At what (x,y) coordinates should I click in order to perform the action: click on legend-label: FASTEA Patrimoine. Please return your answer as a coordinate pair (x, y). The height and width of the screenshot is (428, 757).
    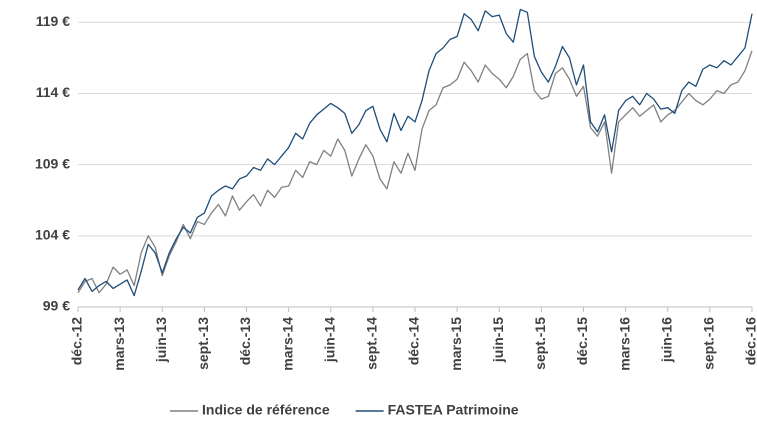
    Looking at the image, I should click on (453, 410).